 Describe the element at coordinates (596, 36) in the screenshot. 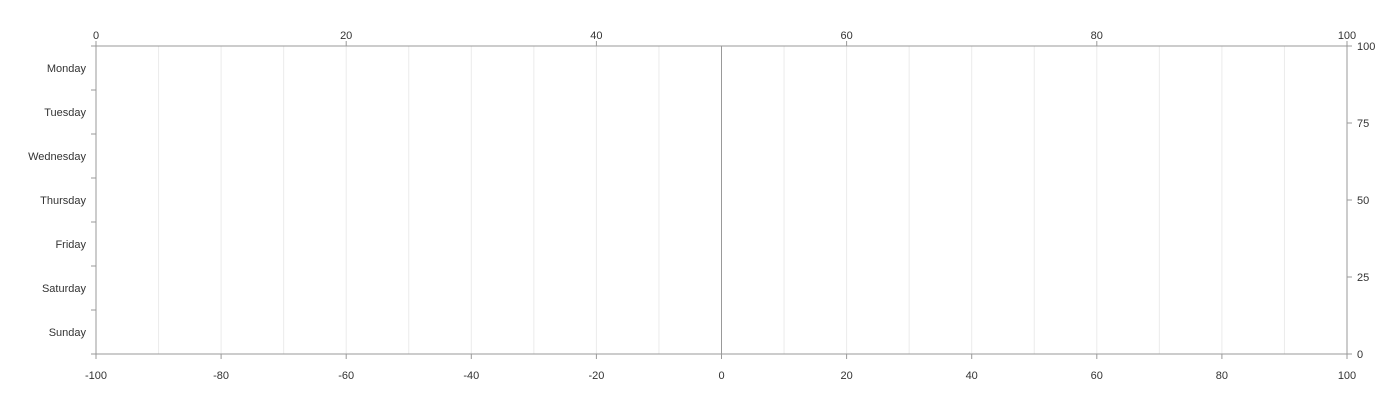

I see `top-tick-label: 40` at that location.